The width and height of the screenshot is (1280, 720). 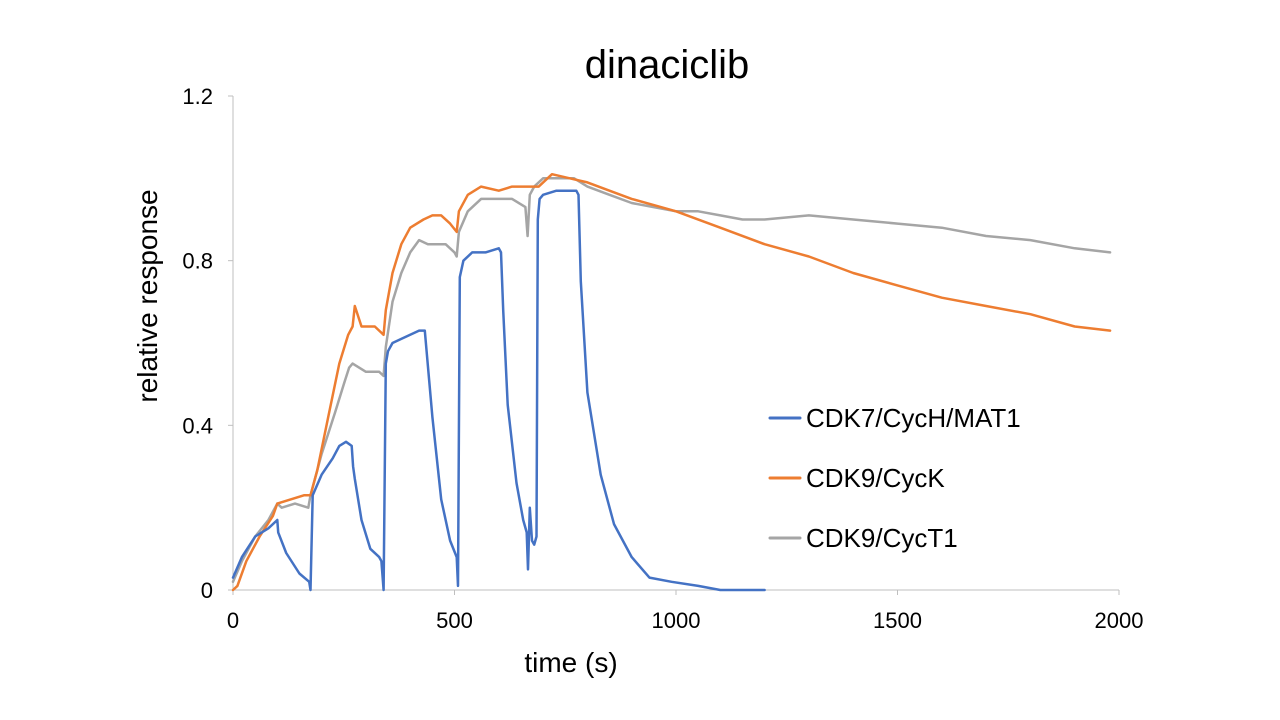 What do you see at coordinates (913, 418) in the screenshot?
I see `legend-label: CDK7/CycH/MAT1` at bounding box center [913, 418].